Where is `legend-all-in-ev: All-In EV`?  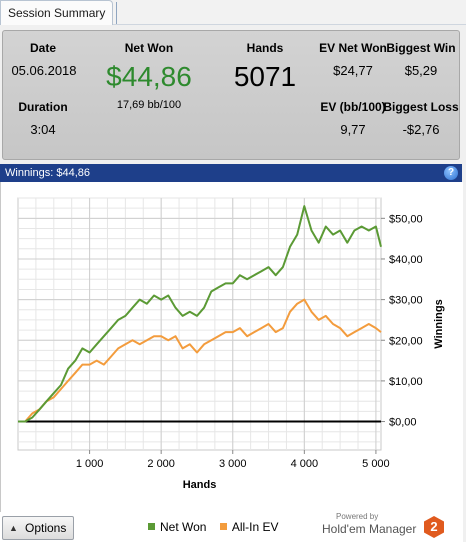 legend-all-in-ev: All-In EV is located at coordinates (249, 527).